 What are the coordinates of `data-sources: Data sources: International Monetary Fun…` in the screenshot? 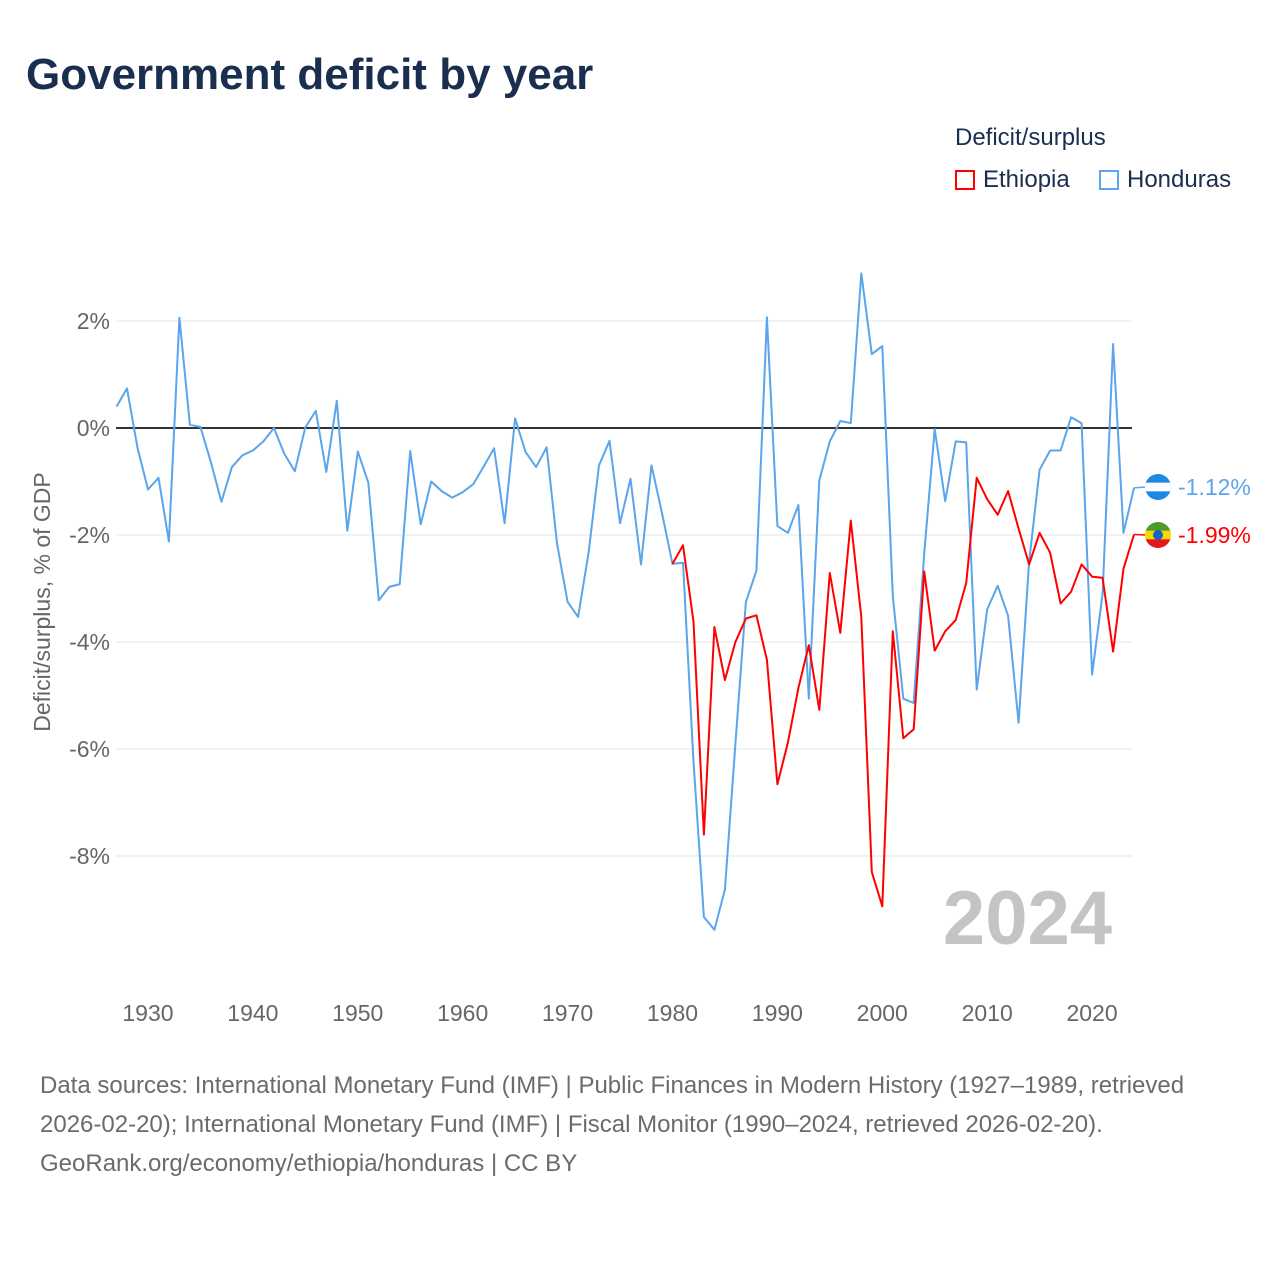 It's located at (612, 1105).